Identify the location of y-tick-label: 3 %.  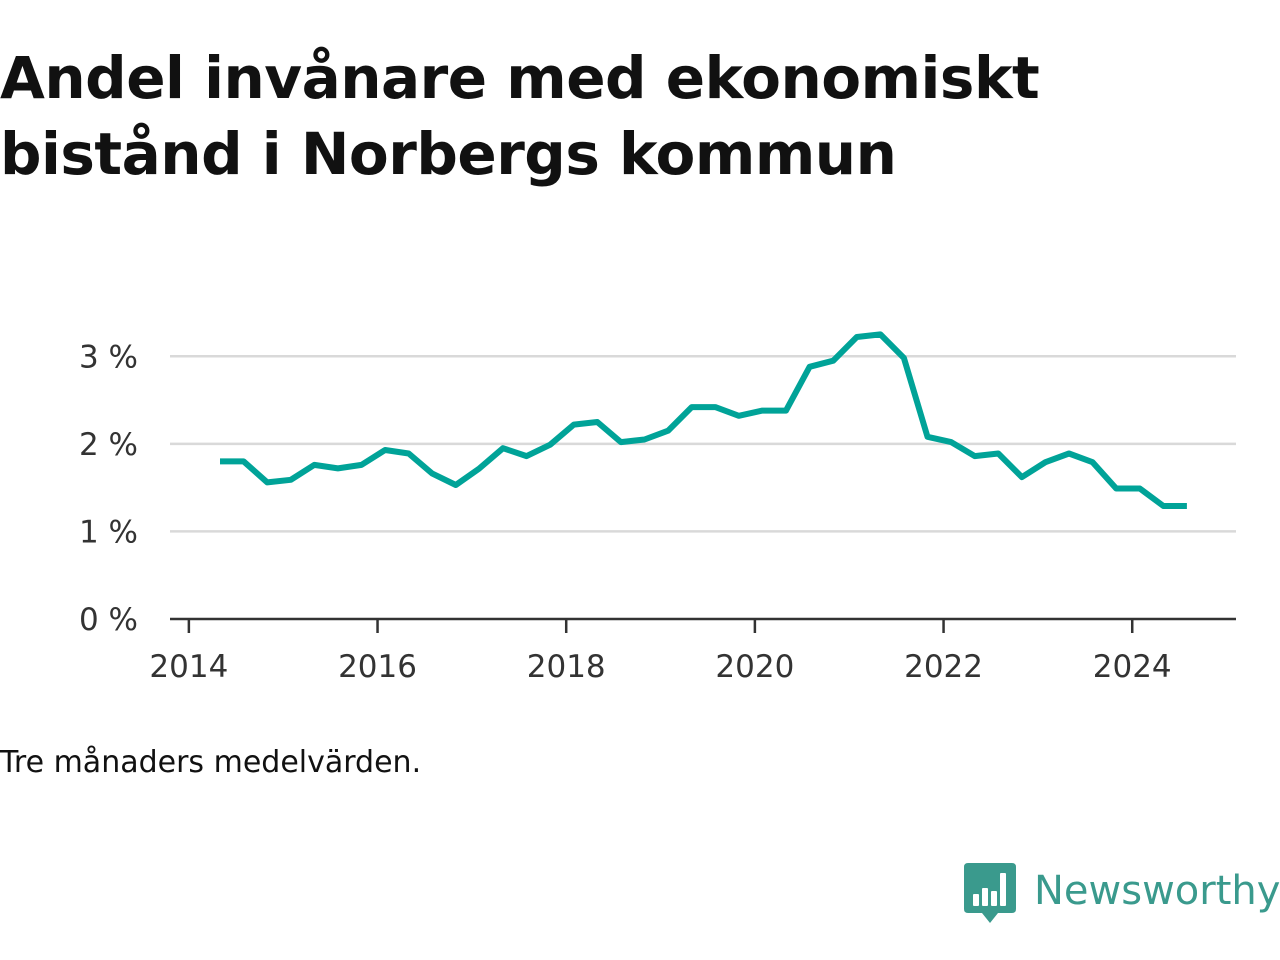
(108, 357).